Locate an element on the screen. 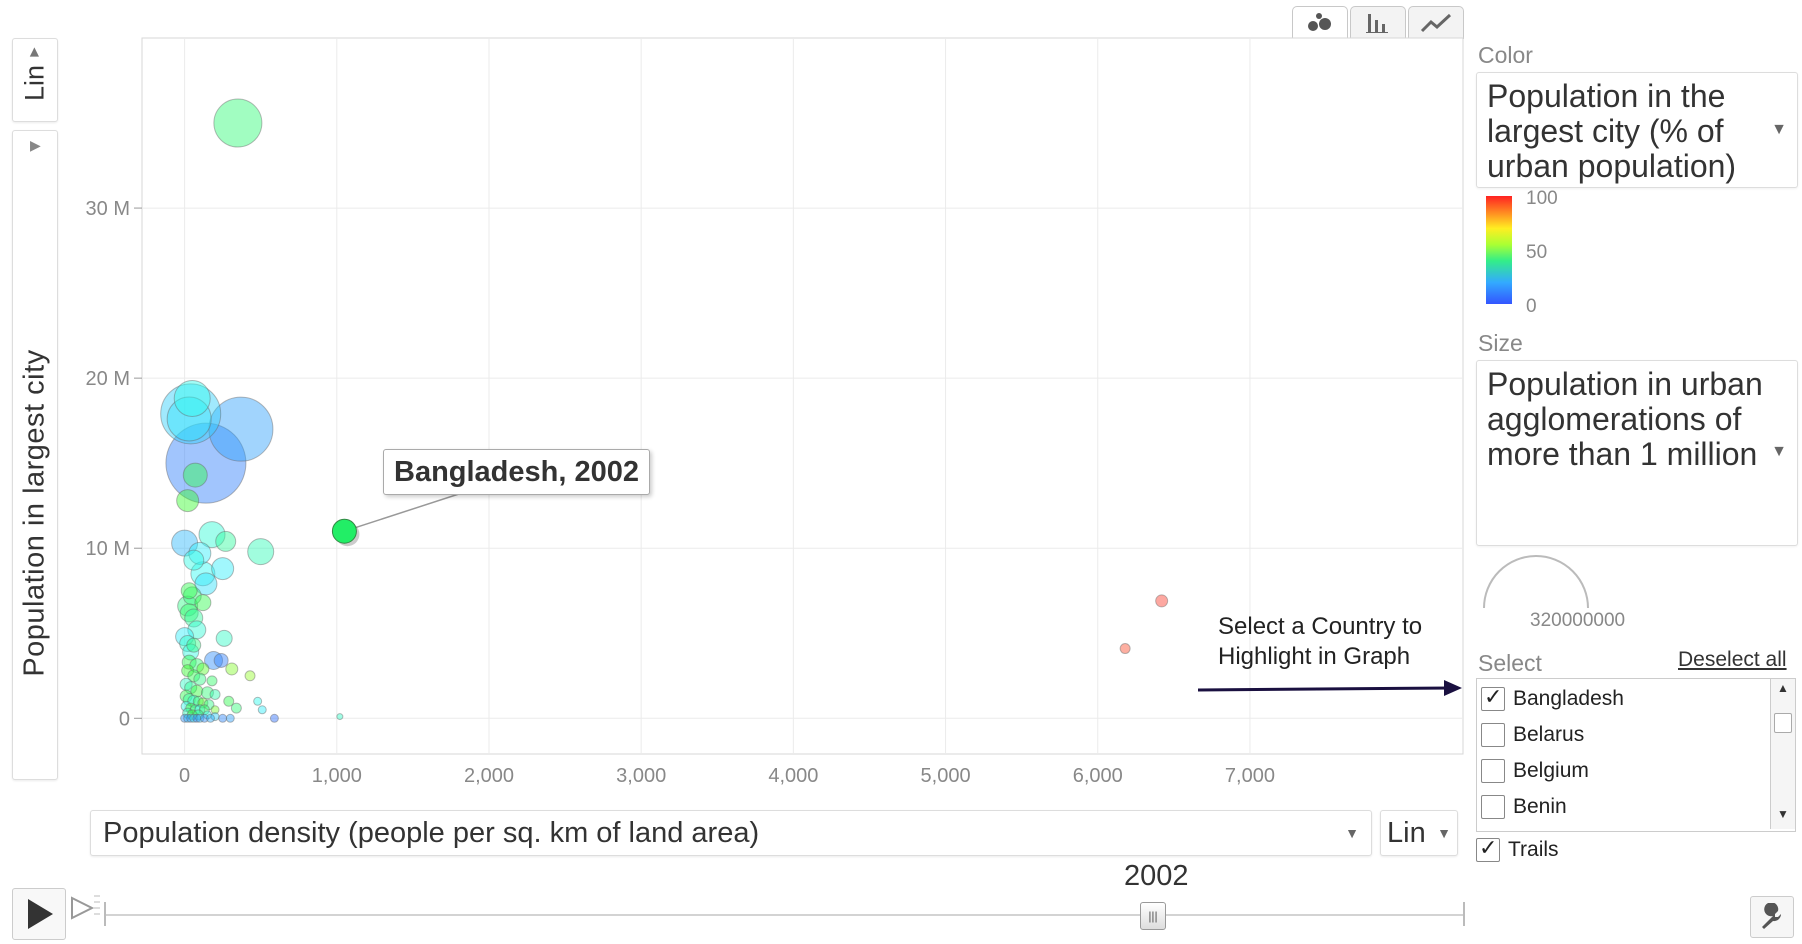 The image size is (1802, 944). speed-control is located at coordinates (85, 909).